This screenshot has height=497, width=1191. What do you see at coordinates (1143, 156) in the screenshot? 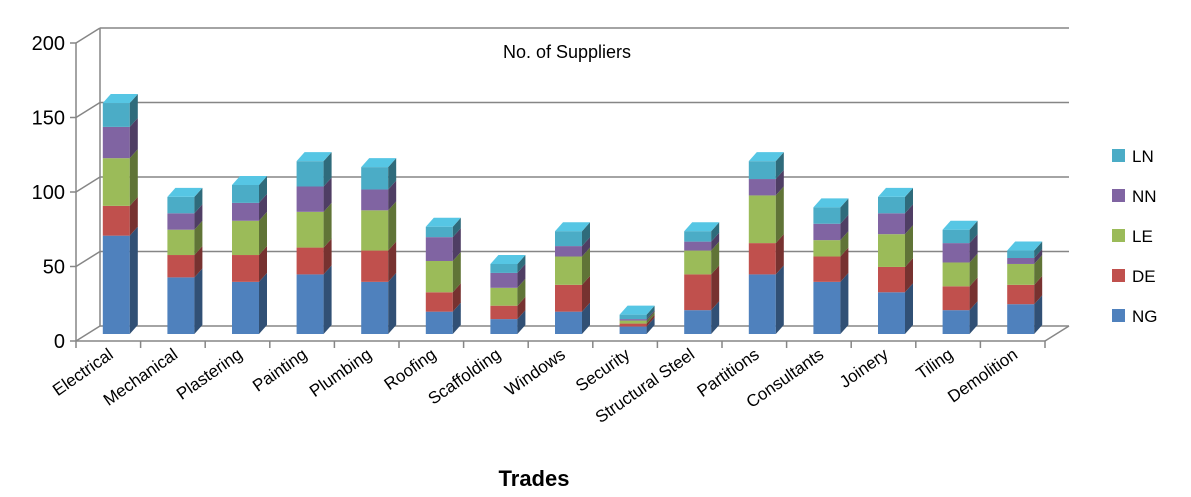
I see `legend-label: LN` at bounding box center [1143, 156].